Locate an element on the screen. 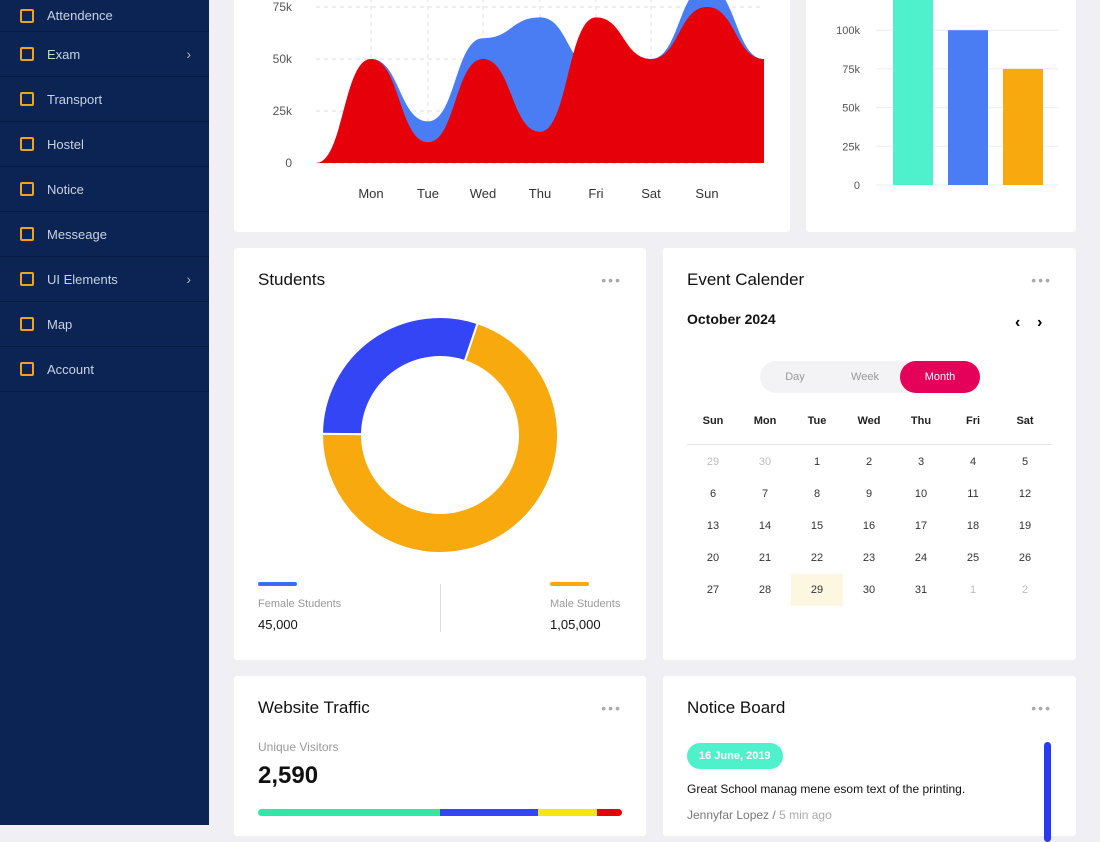 This screenshot has width=1100, height=842. sidebar-item-map: Map is located at coordinates (104, 324).